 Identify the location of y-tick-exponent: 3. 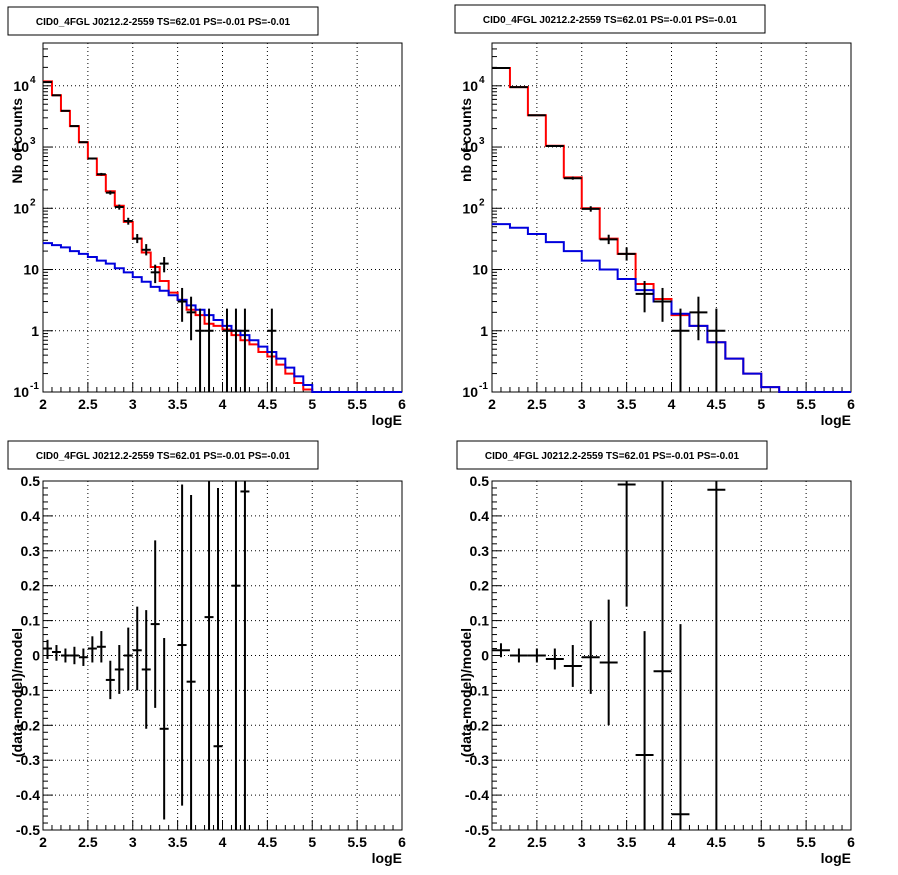
(33, 141).